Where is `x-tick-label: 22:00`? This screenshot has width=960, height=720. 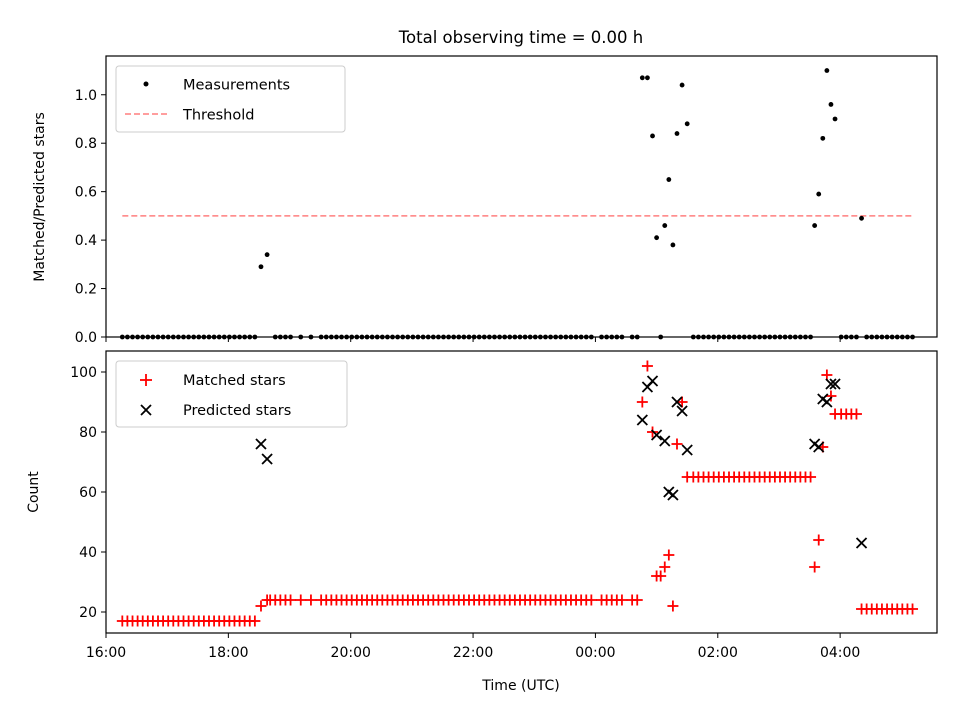 x-tick-label: 22:00 is located at coordinates (473, 653).